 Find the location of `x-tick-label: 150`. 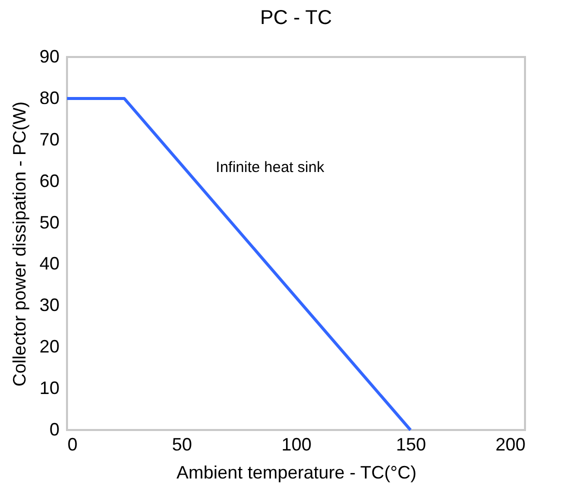

x-tick-label: 150 is located at coordinates (411, 444).